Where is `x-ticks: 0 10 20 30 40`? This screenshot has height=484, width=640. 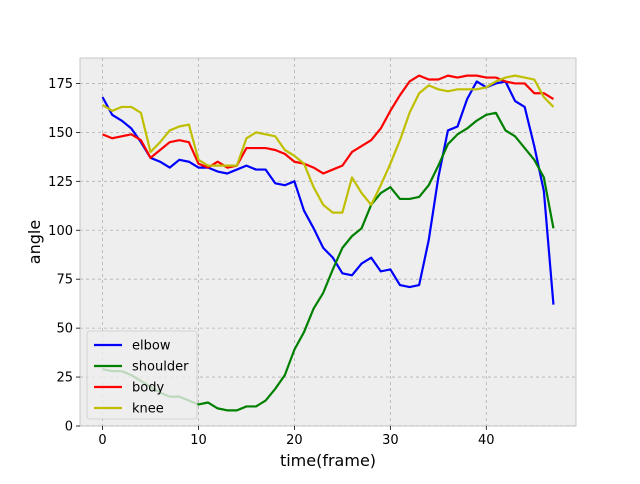 x-ticks: 0 10 20 30 40 is located at coordinates (296, 437).